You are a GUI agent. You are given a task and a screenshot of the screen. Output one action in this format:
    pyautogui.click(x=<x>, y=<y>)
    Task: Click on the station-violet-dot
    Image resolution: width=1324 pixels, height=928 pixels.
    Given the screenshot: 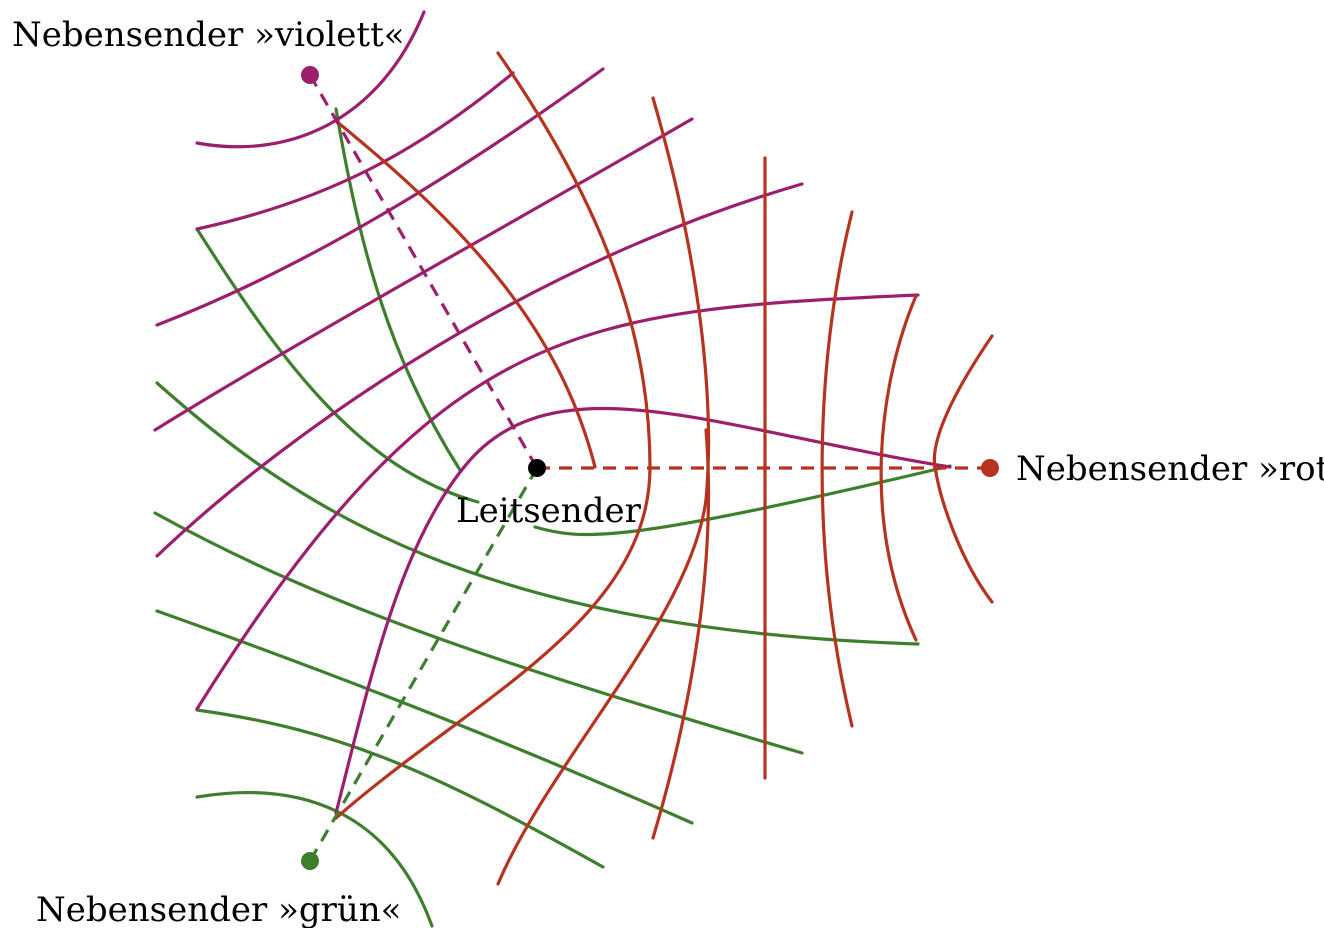 What is the action you would take?
    pyautogui.click(x=310, y=75)
    